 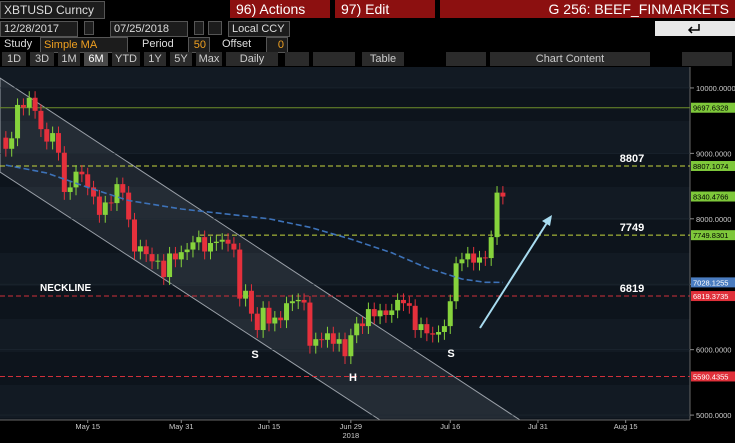 I want to click on table-button: Table, so click(x=383, y=59).